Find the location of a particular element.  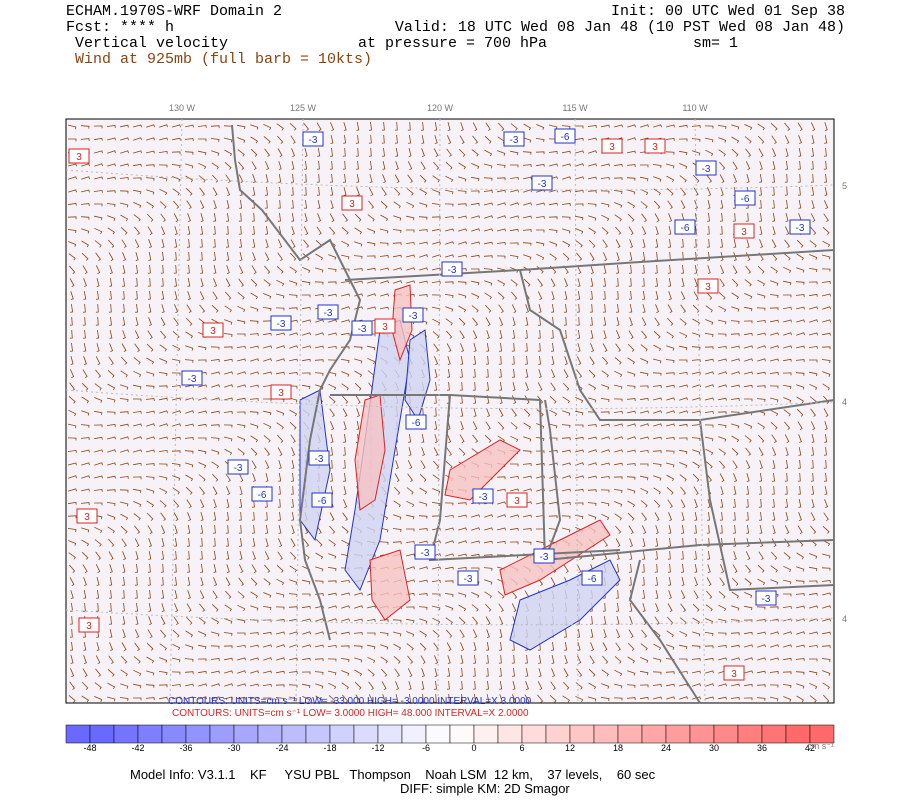

colorbar-label: 0 is located at coordinates (473, 748).